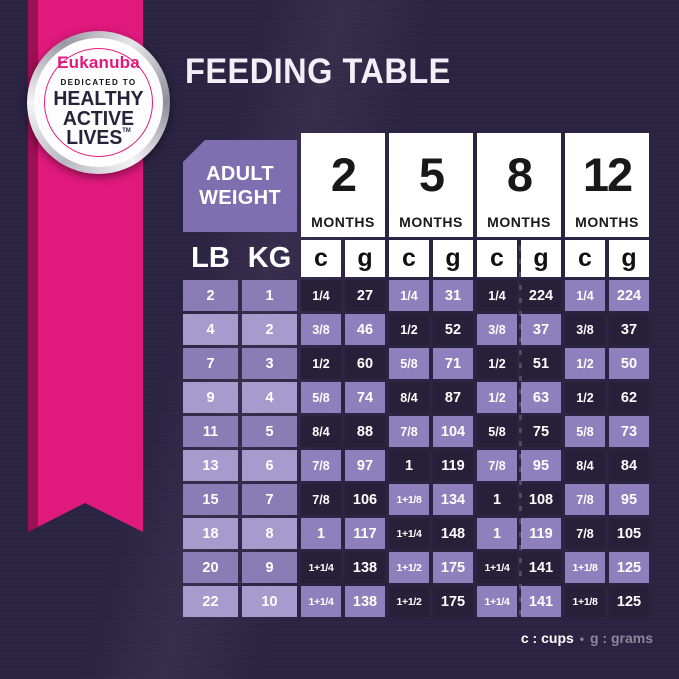 Image resolution: width=679 pixels, height=679 pixels. What do you see at coordinates (365, 499) in the screenshot?
I see `feeding-value-cell: 106` at bounding box center [365, 499].